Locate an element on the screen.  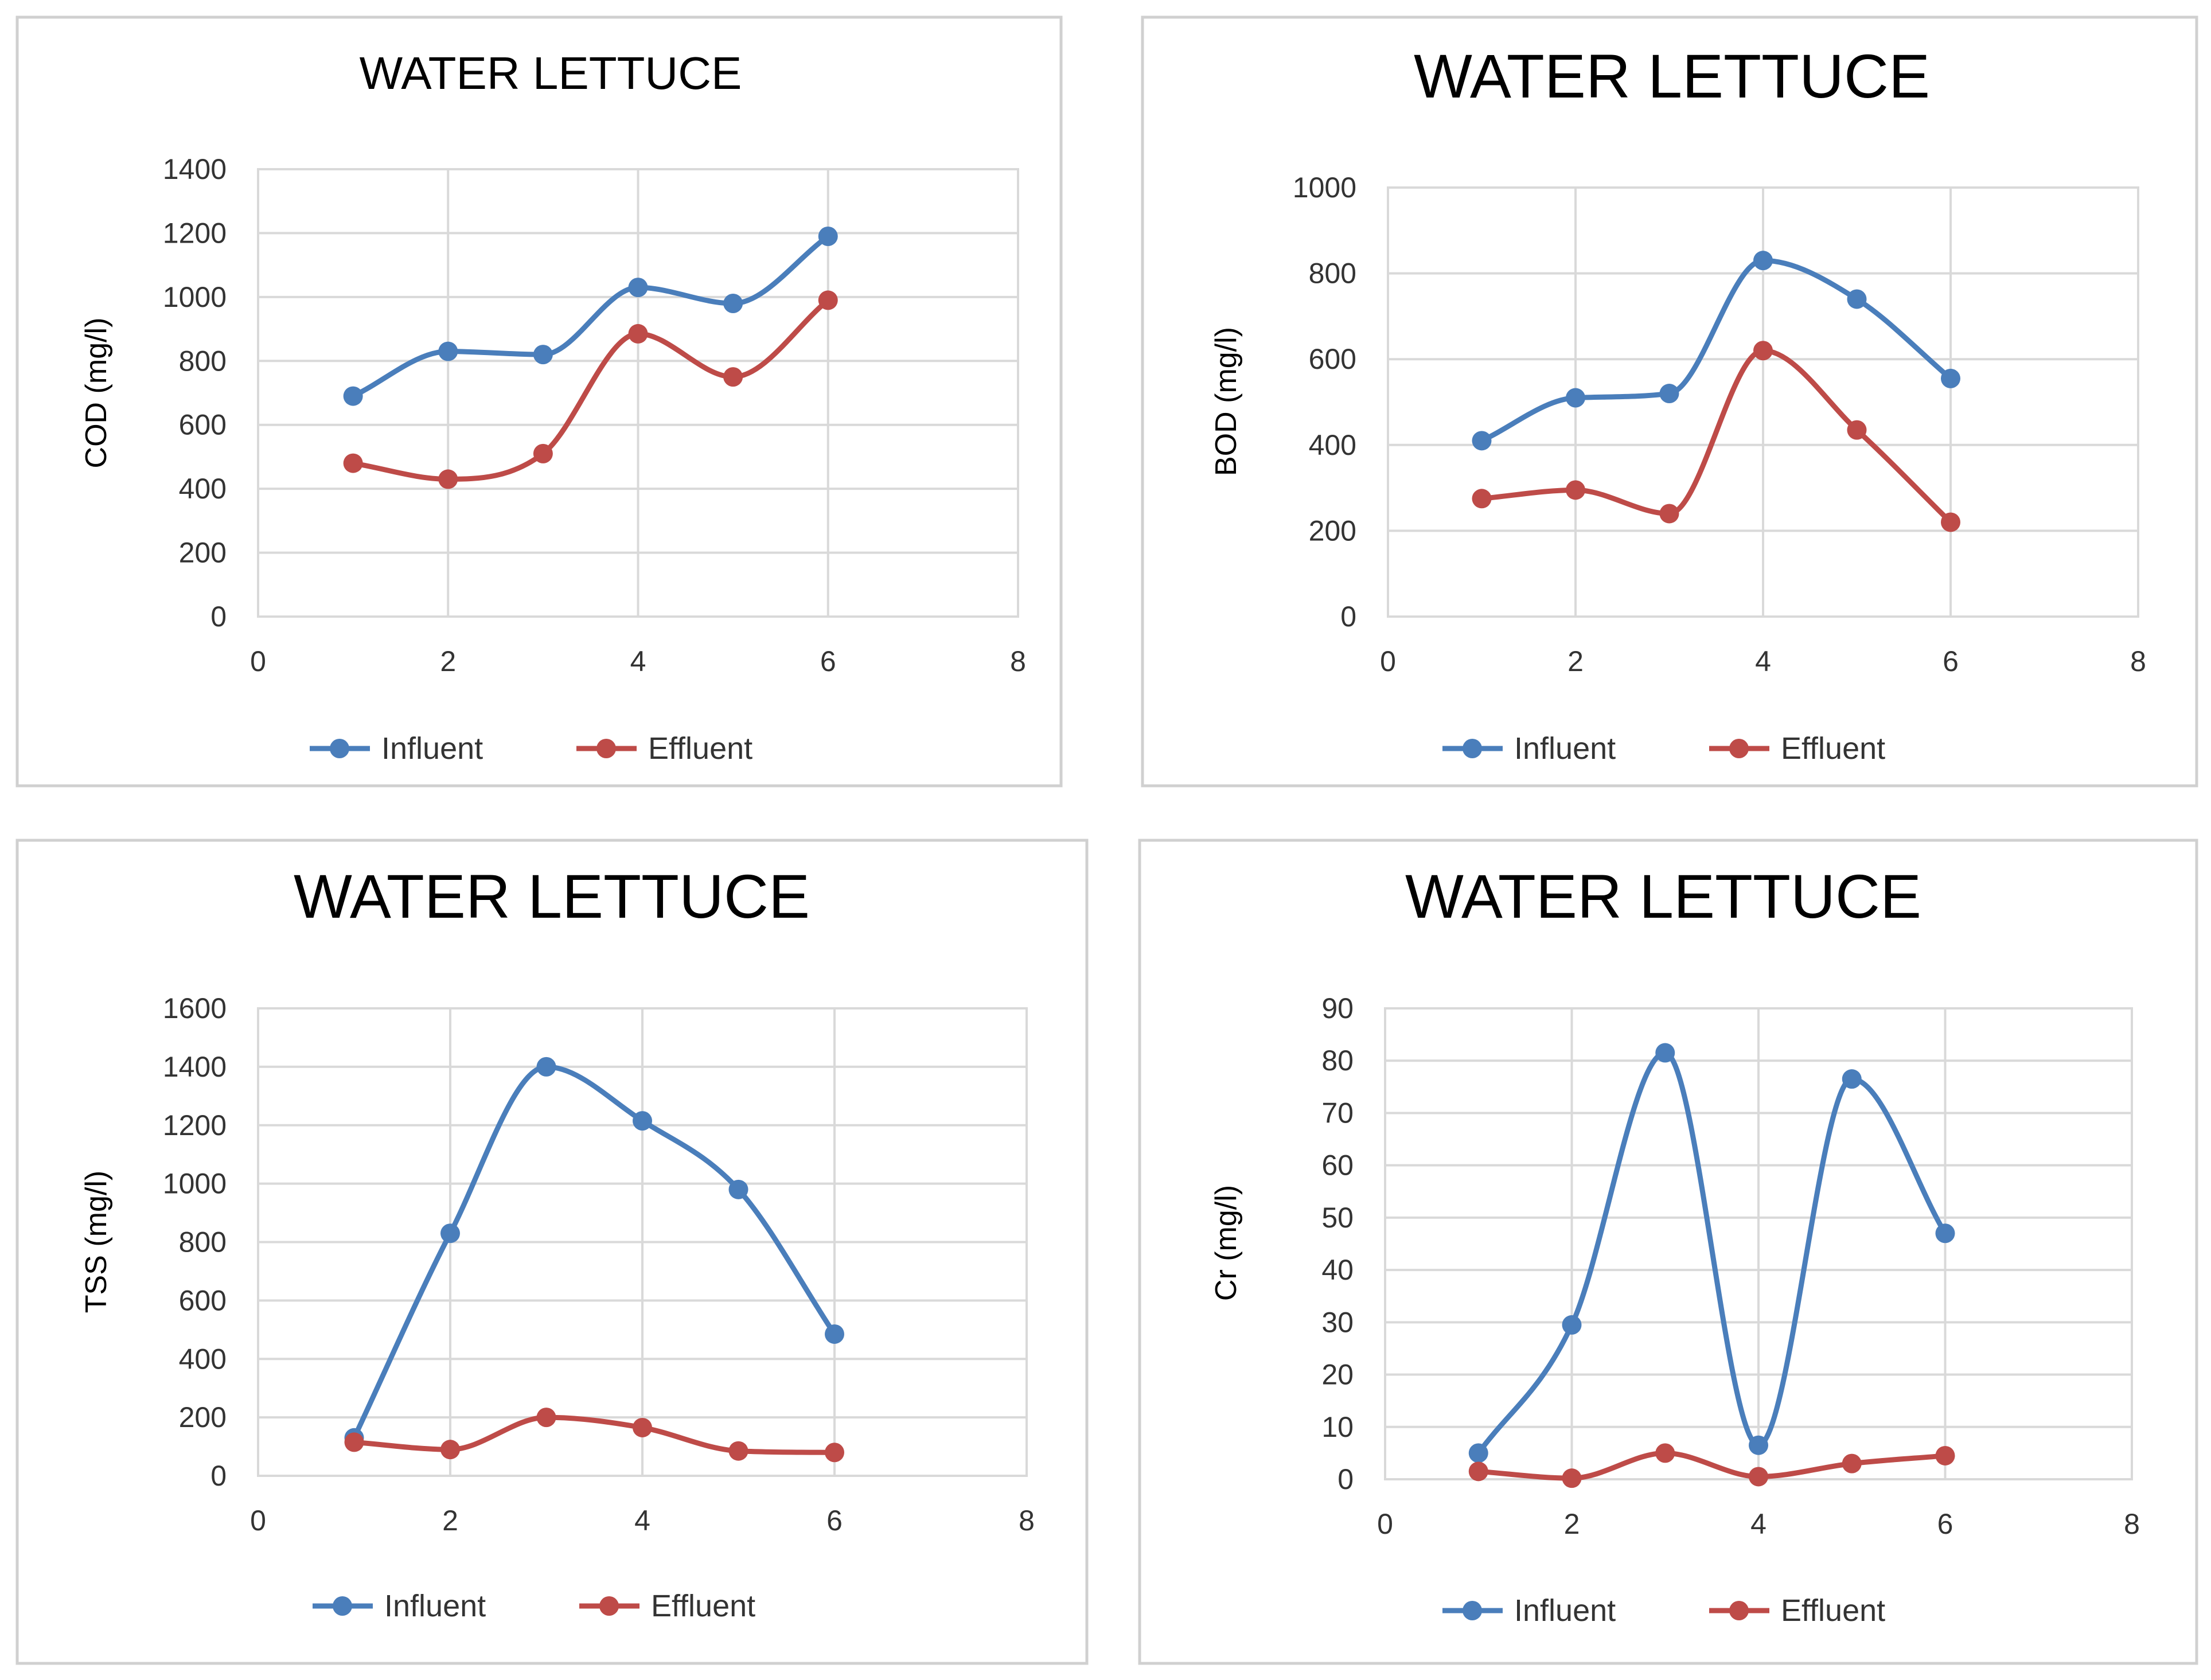
y-tick-label: 50 is located at coordinates (1337, 1218).